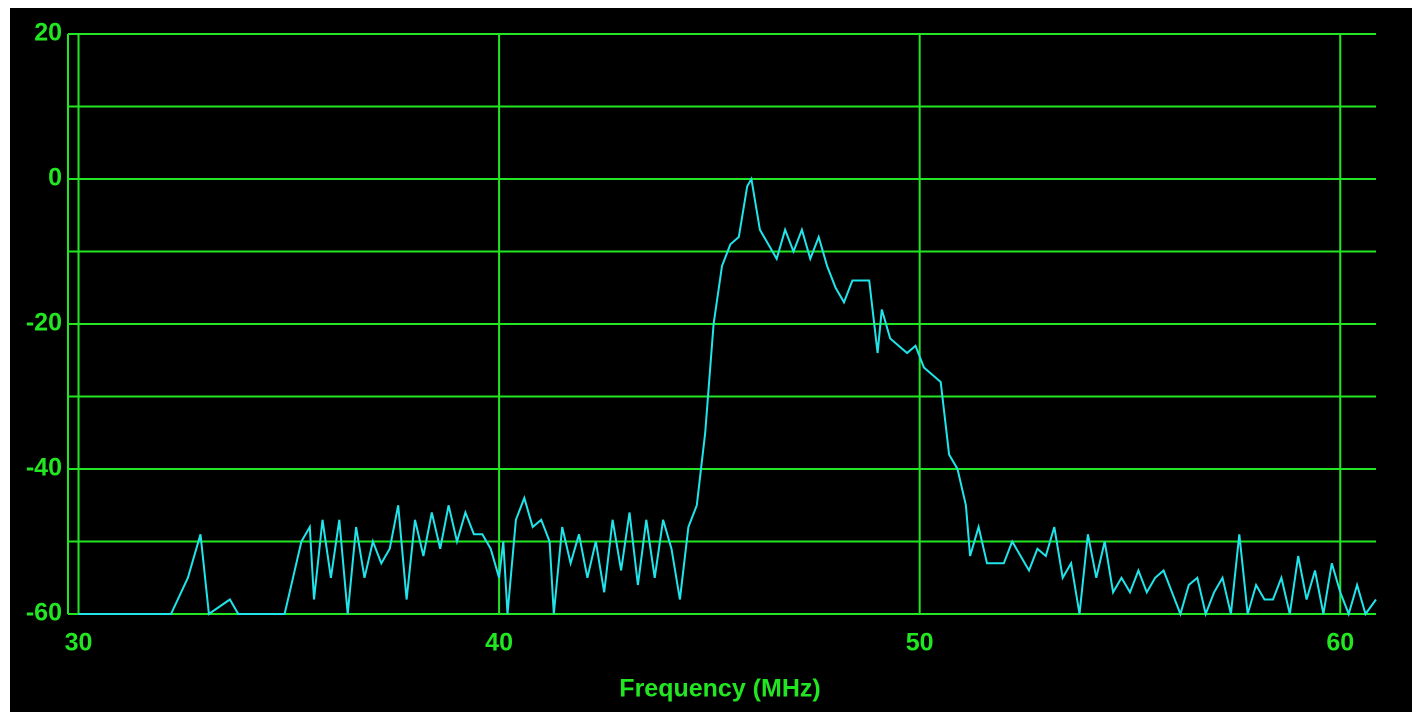 Image resolution: width=1422 pixels, height=720 pixels. What do you see at coordinates (499, 643) in the screenshot?
I see `x-tick-label: 40` at bounding box center [499, 643].